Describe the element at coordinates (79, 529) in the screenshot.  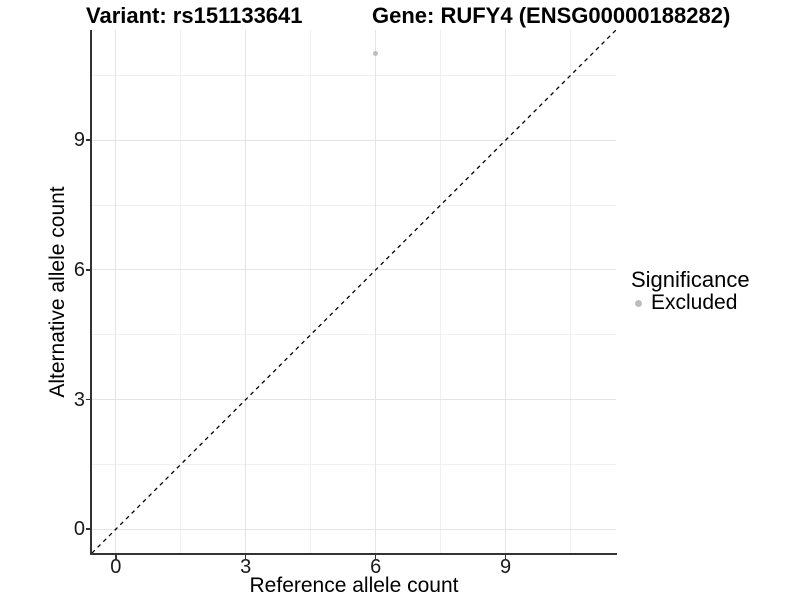
I see `y-tick-label: 0` at that location.